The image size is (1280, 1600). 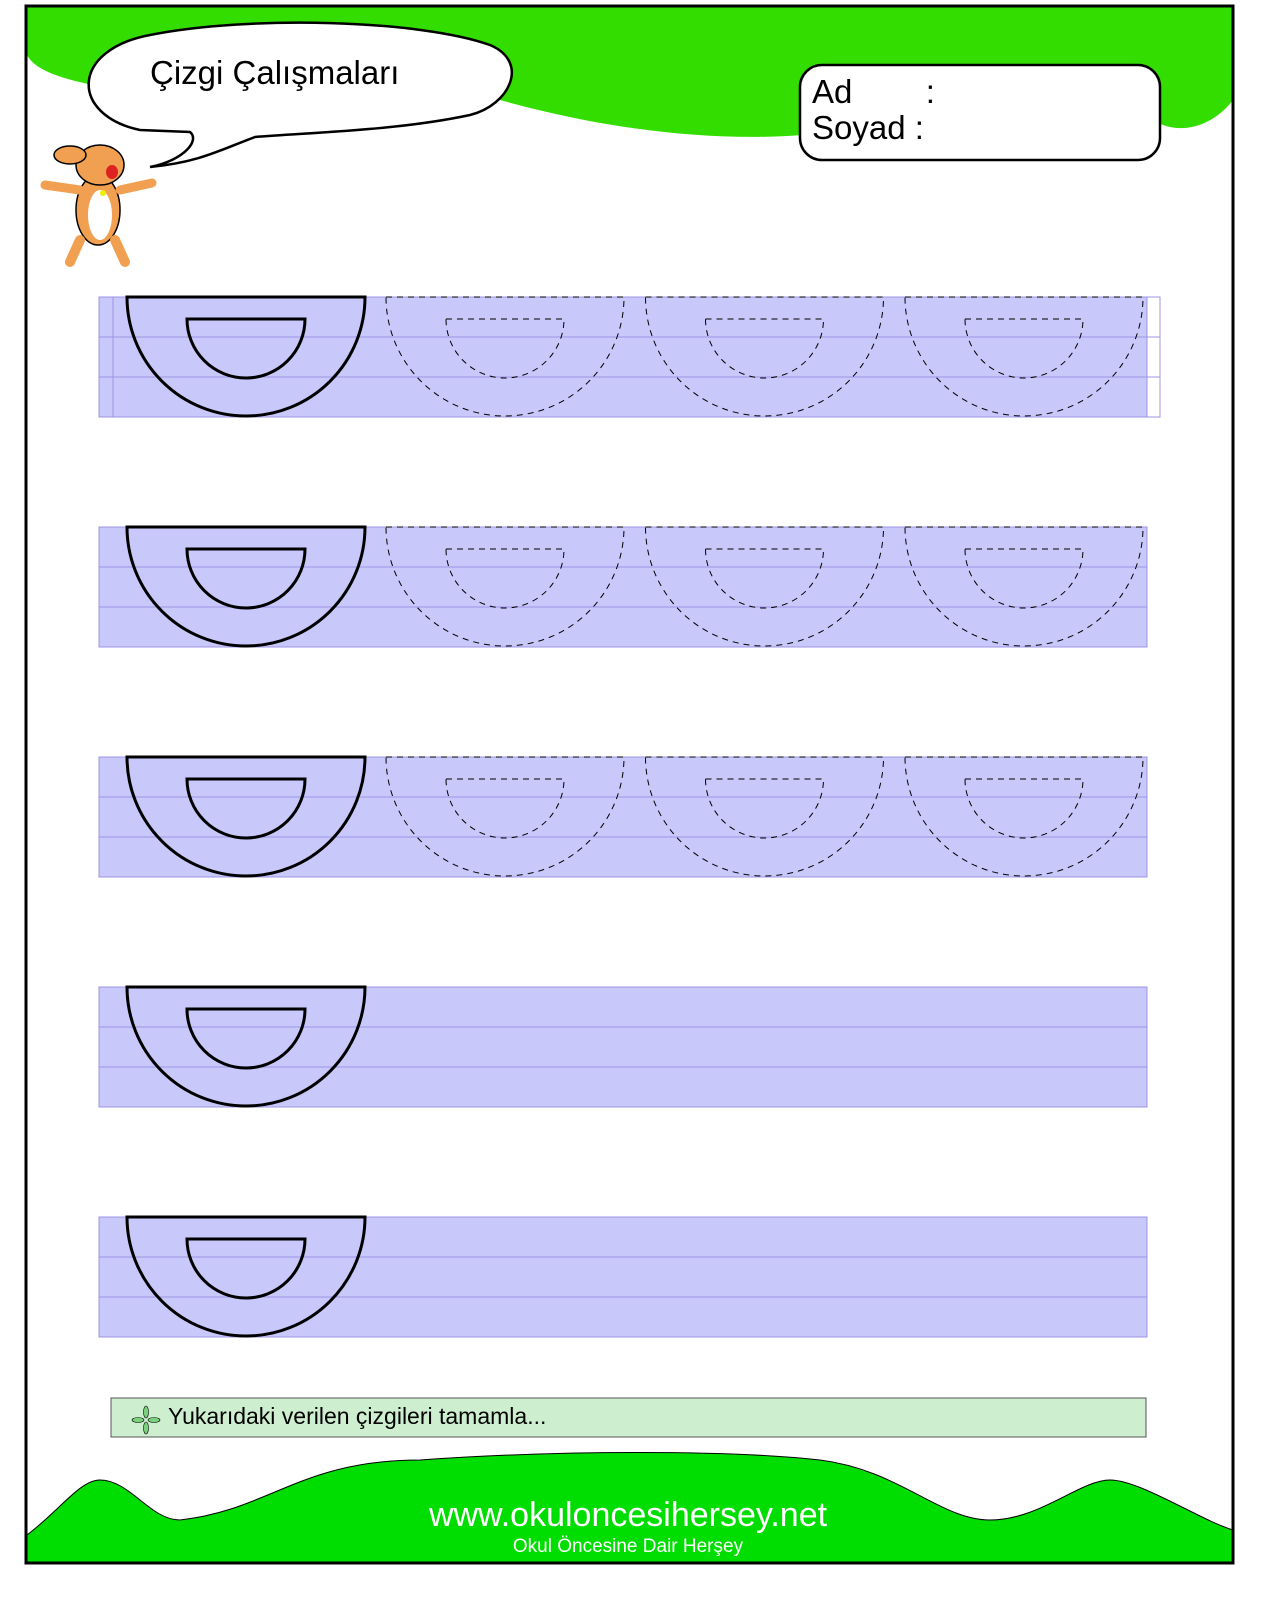 What do you see at coordinates (275, 72) in the screenshot?
I see `page-title: Çizgi Çalışmaları` at bounding box center [275, 72].